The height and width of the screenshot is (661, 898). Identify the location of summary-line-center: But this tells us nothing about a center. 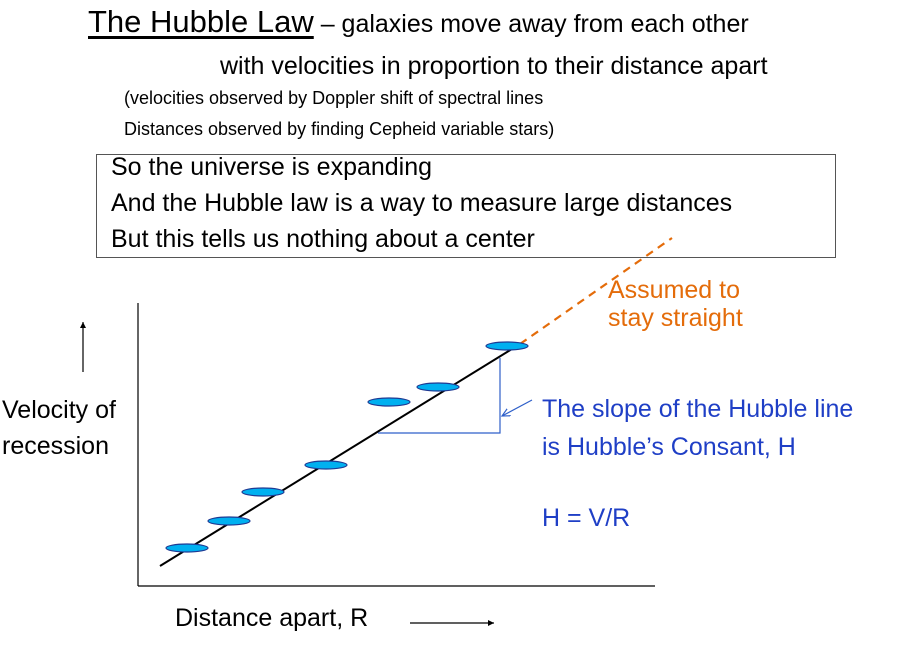
(323, 239).